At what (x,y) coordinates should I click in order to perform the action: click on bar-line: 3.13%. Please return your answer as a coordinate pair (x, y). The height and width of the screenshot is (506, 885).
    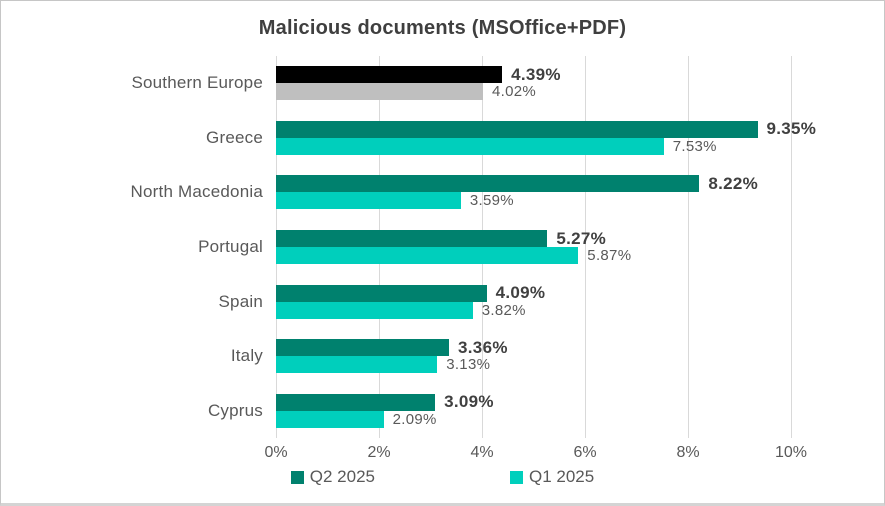
    Looking at the image, I should click on (580, 365).